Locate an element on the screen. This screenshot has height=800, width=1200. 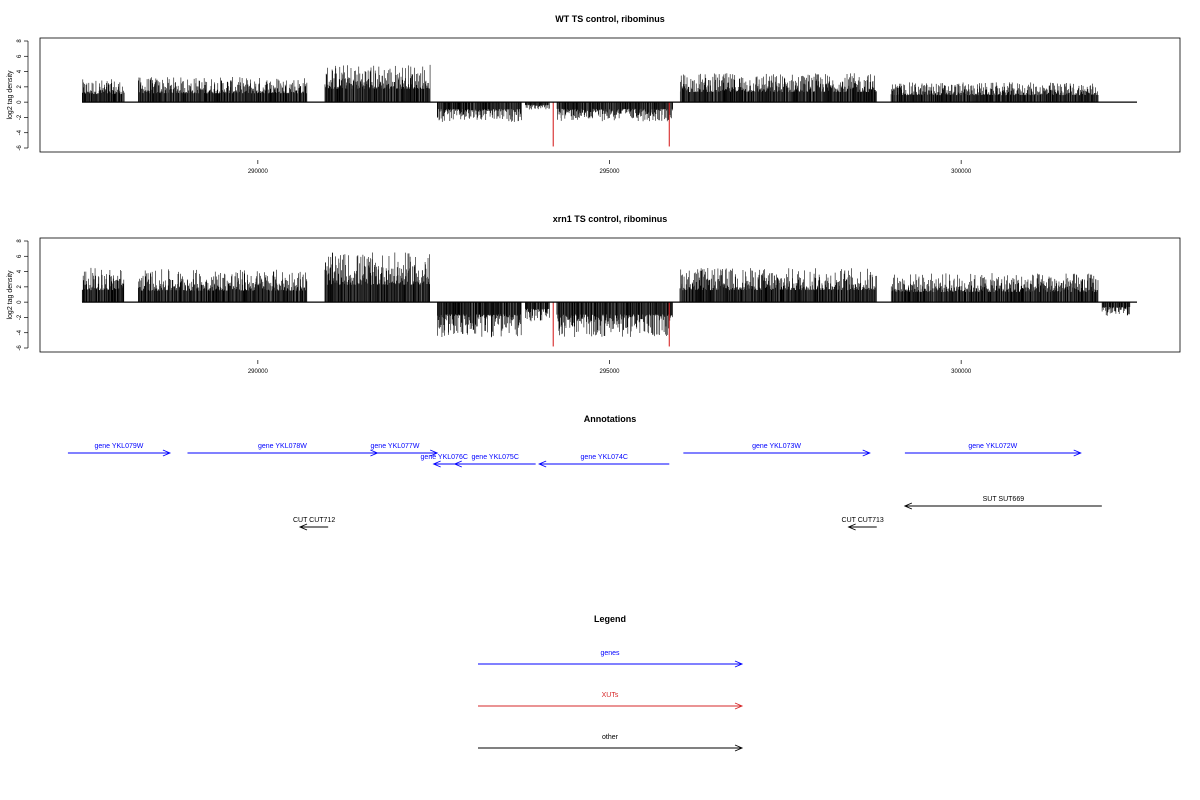
feature-label: CUT CUT712 is located at coordinates (314, 520).